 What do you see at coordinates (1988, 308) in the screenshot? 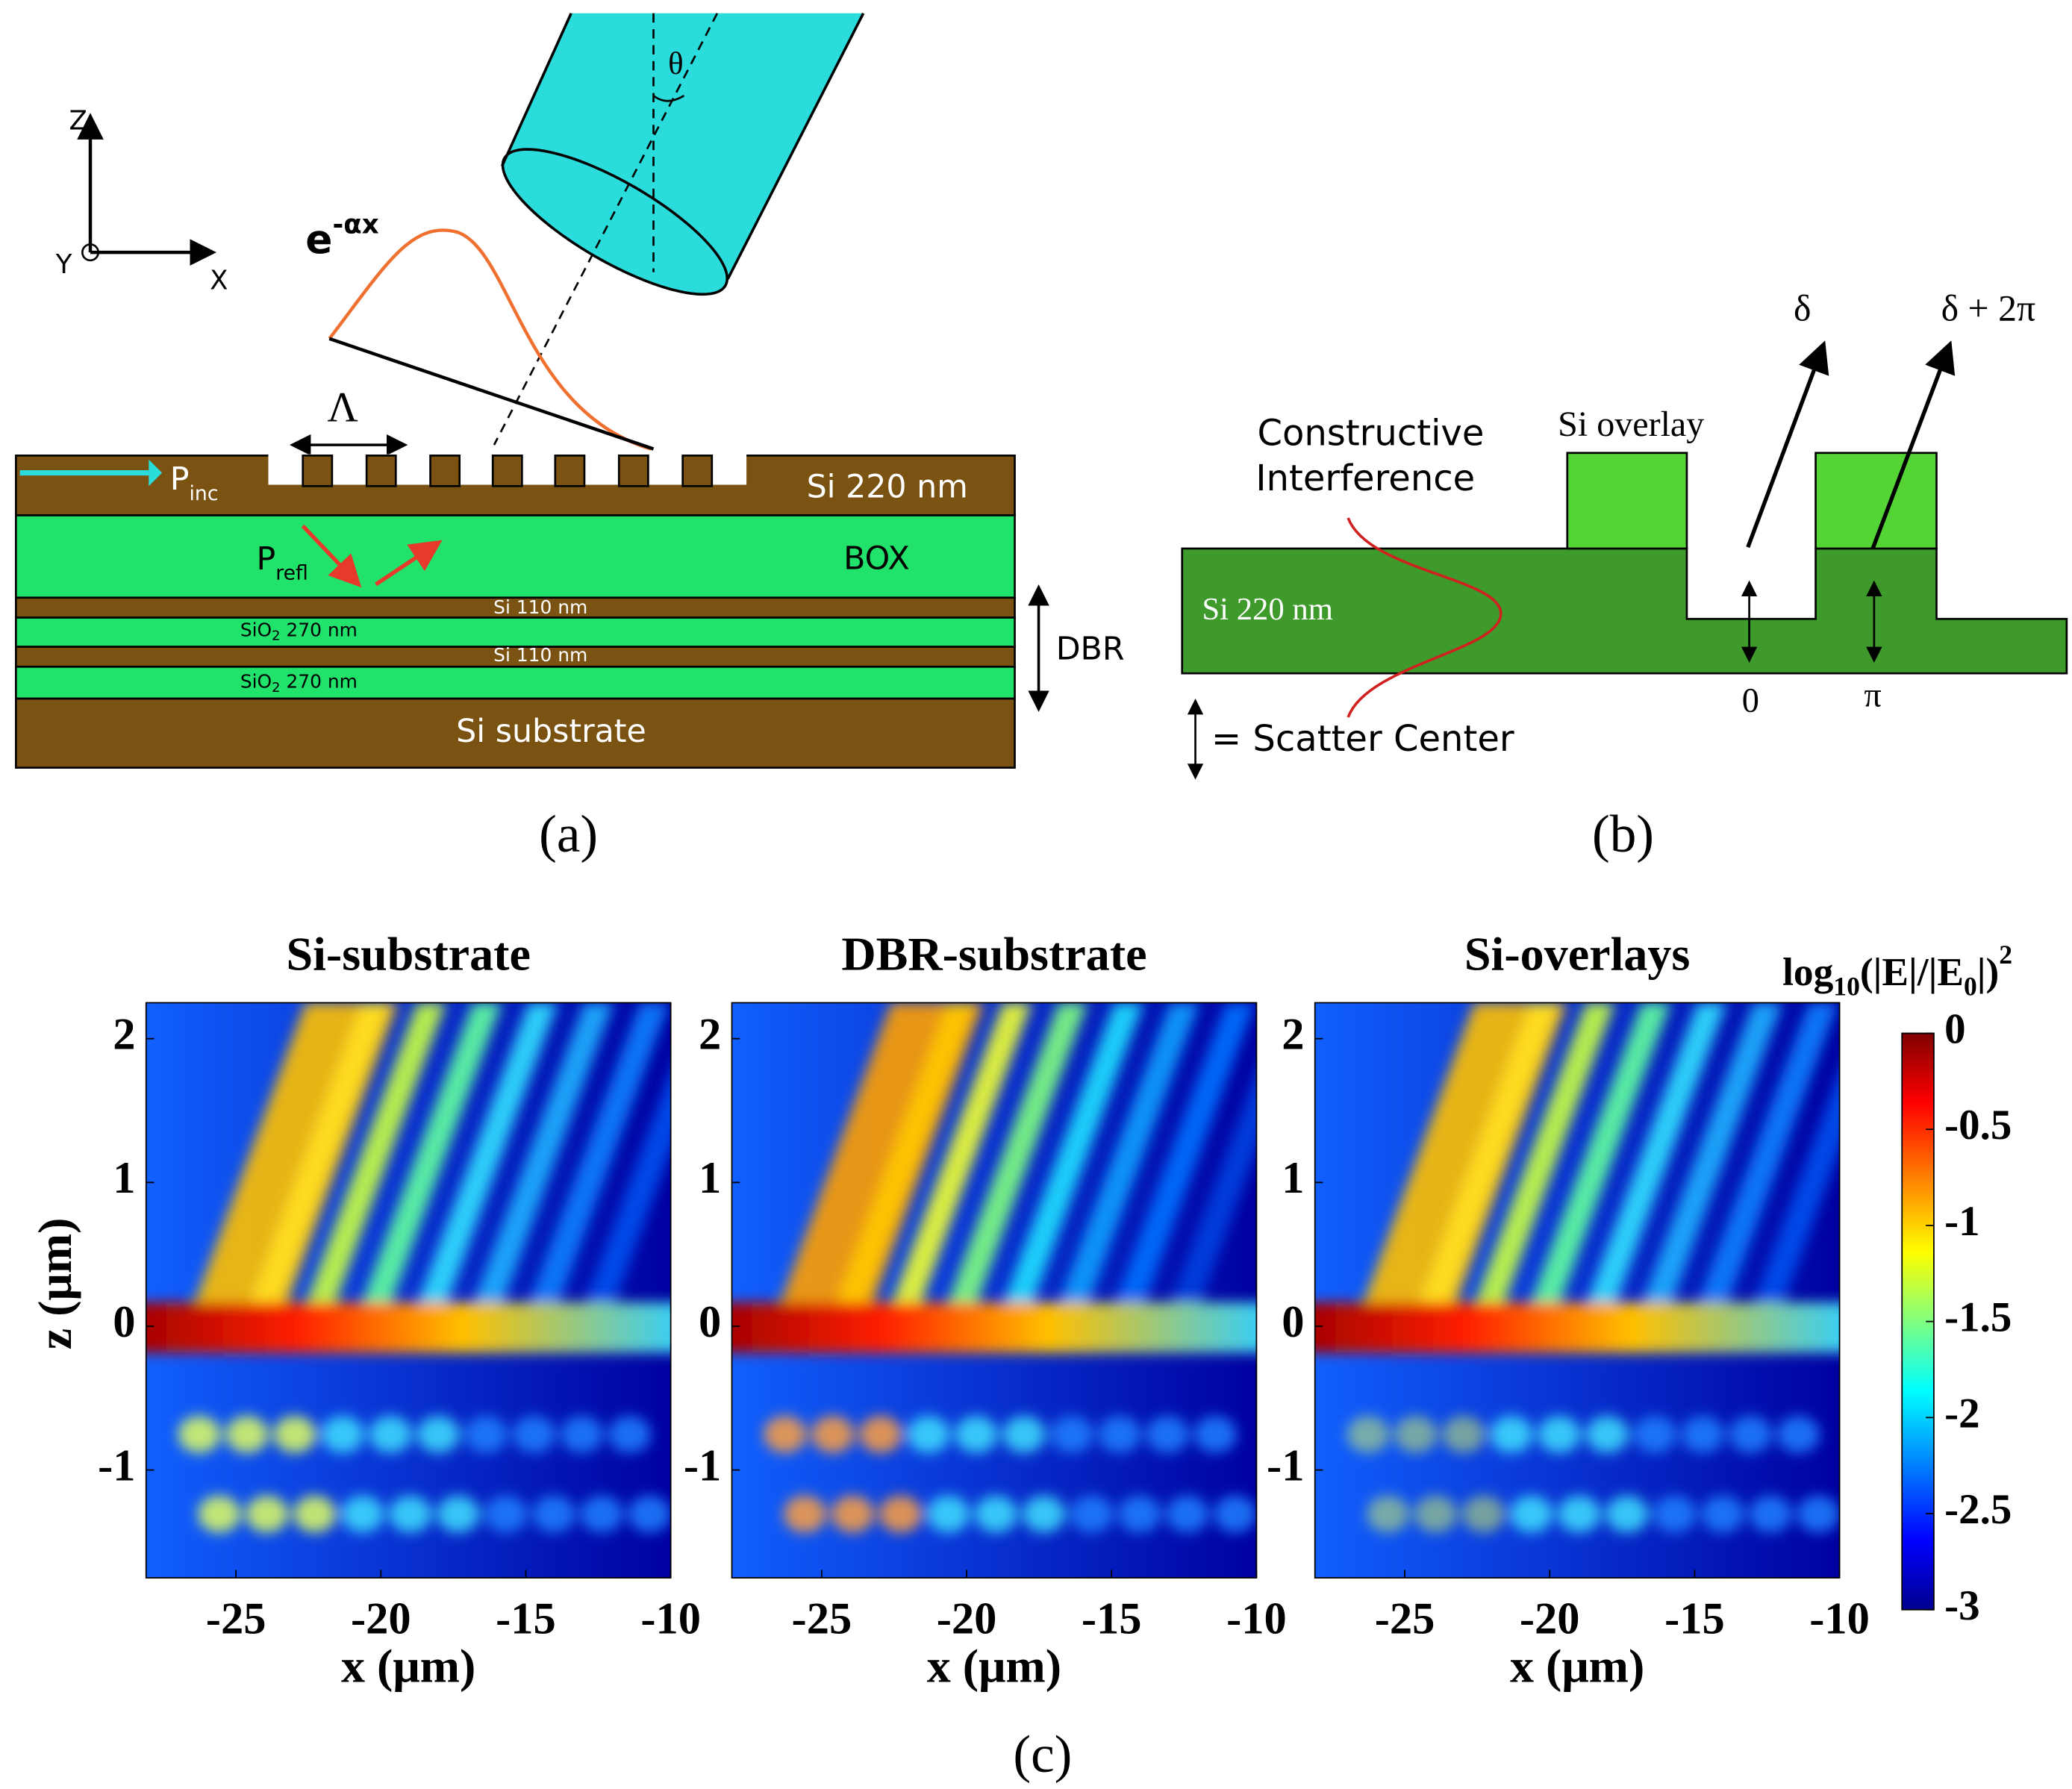
I see `delta-2pi-label: δ + 2π` at bounding box center [1988, 308].